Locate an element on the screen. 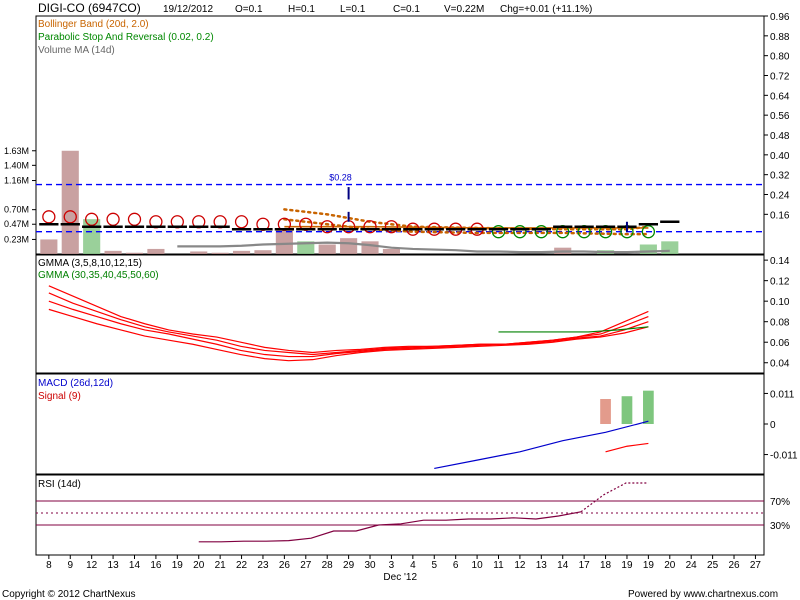 This screenshot has height=600, width=800. gmma-tick-label: 0.04 is located at coordinates (780, 364).